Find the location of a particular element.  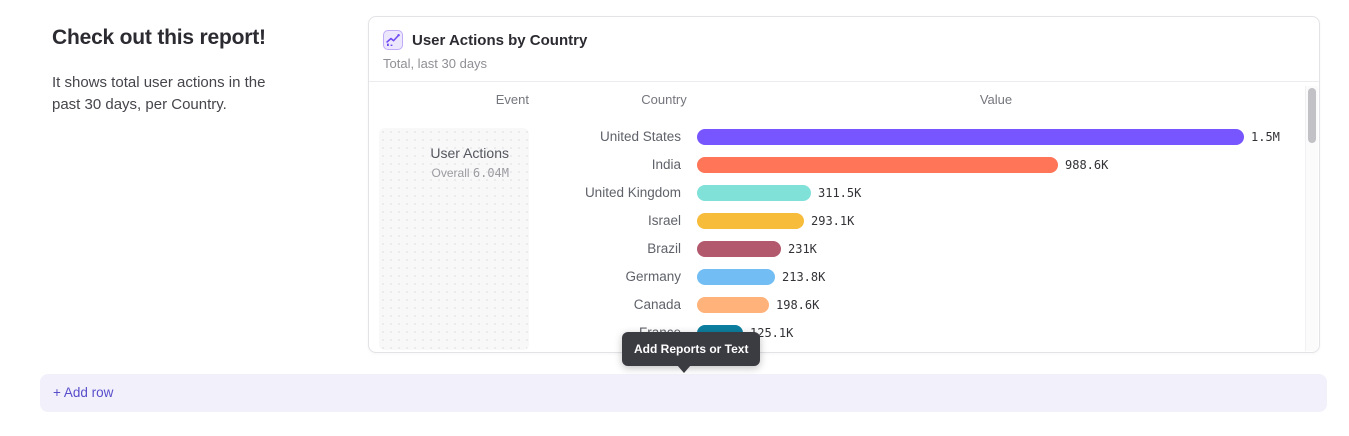

bar-row: Brazil 231K is located at coordinates (844, 249).